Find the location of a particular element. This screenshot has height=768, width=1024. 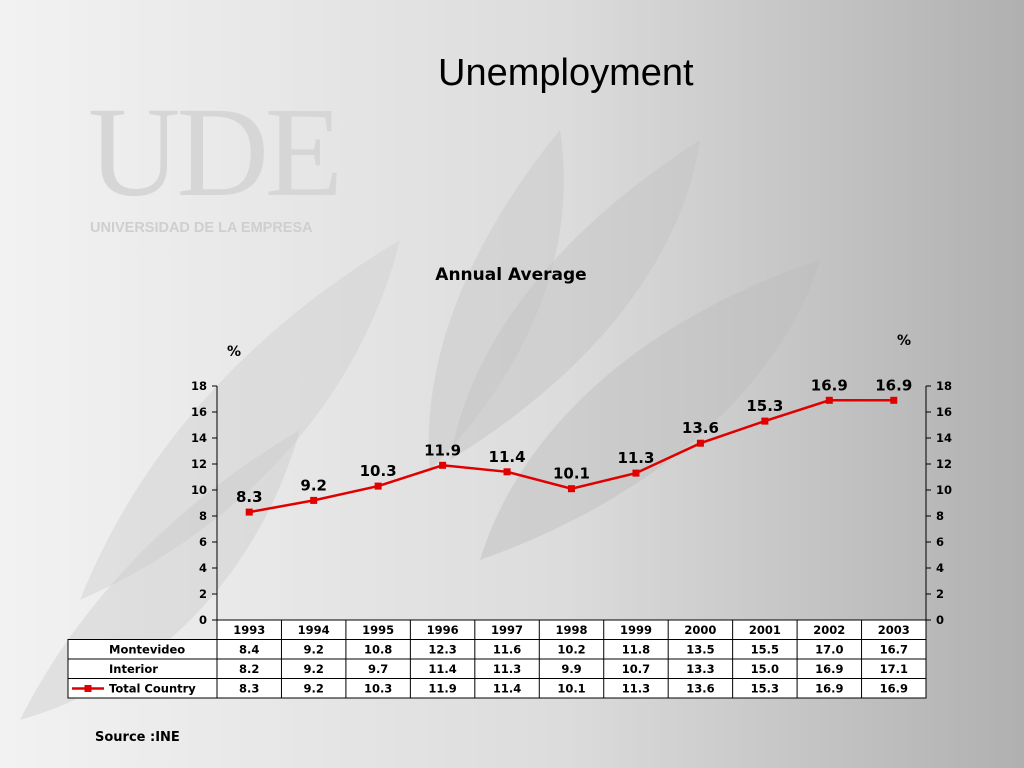

left-tick-label: 8 is located at coordinates (203, 516).